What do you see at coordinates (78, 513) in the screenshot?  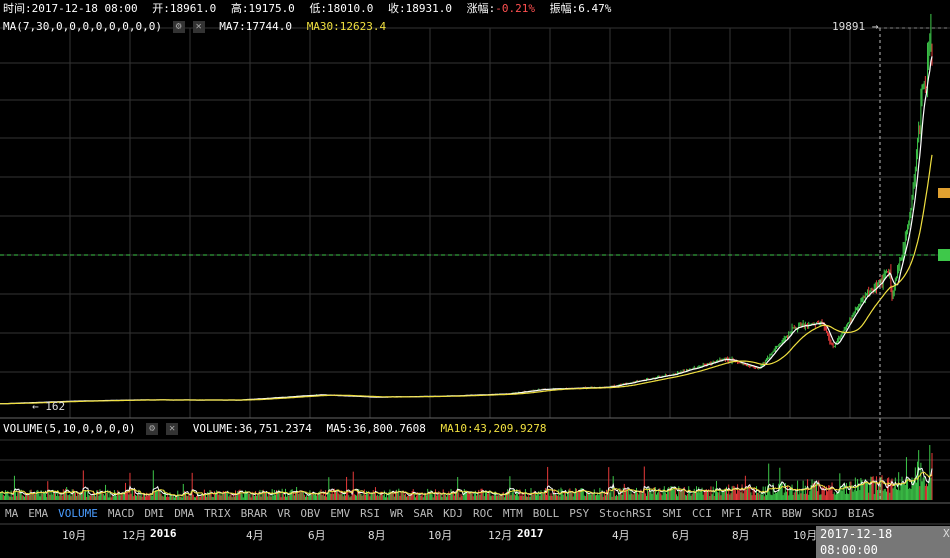 I see `tab-volume: VOLUME` at bounding box center [78, 513].